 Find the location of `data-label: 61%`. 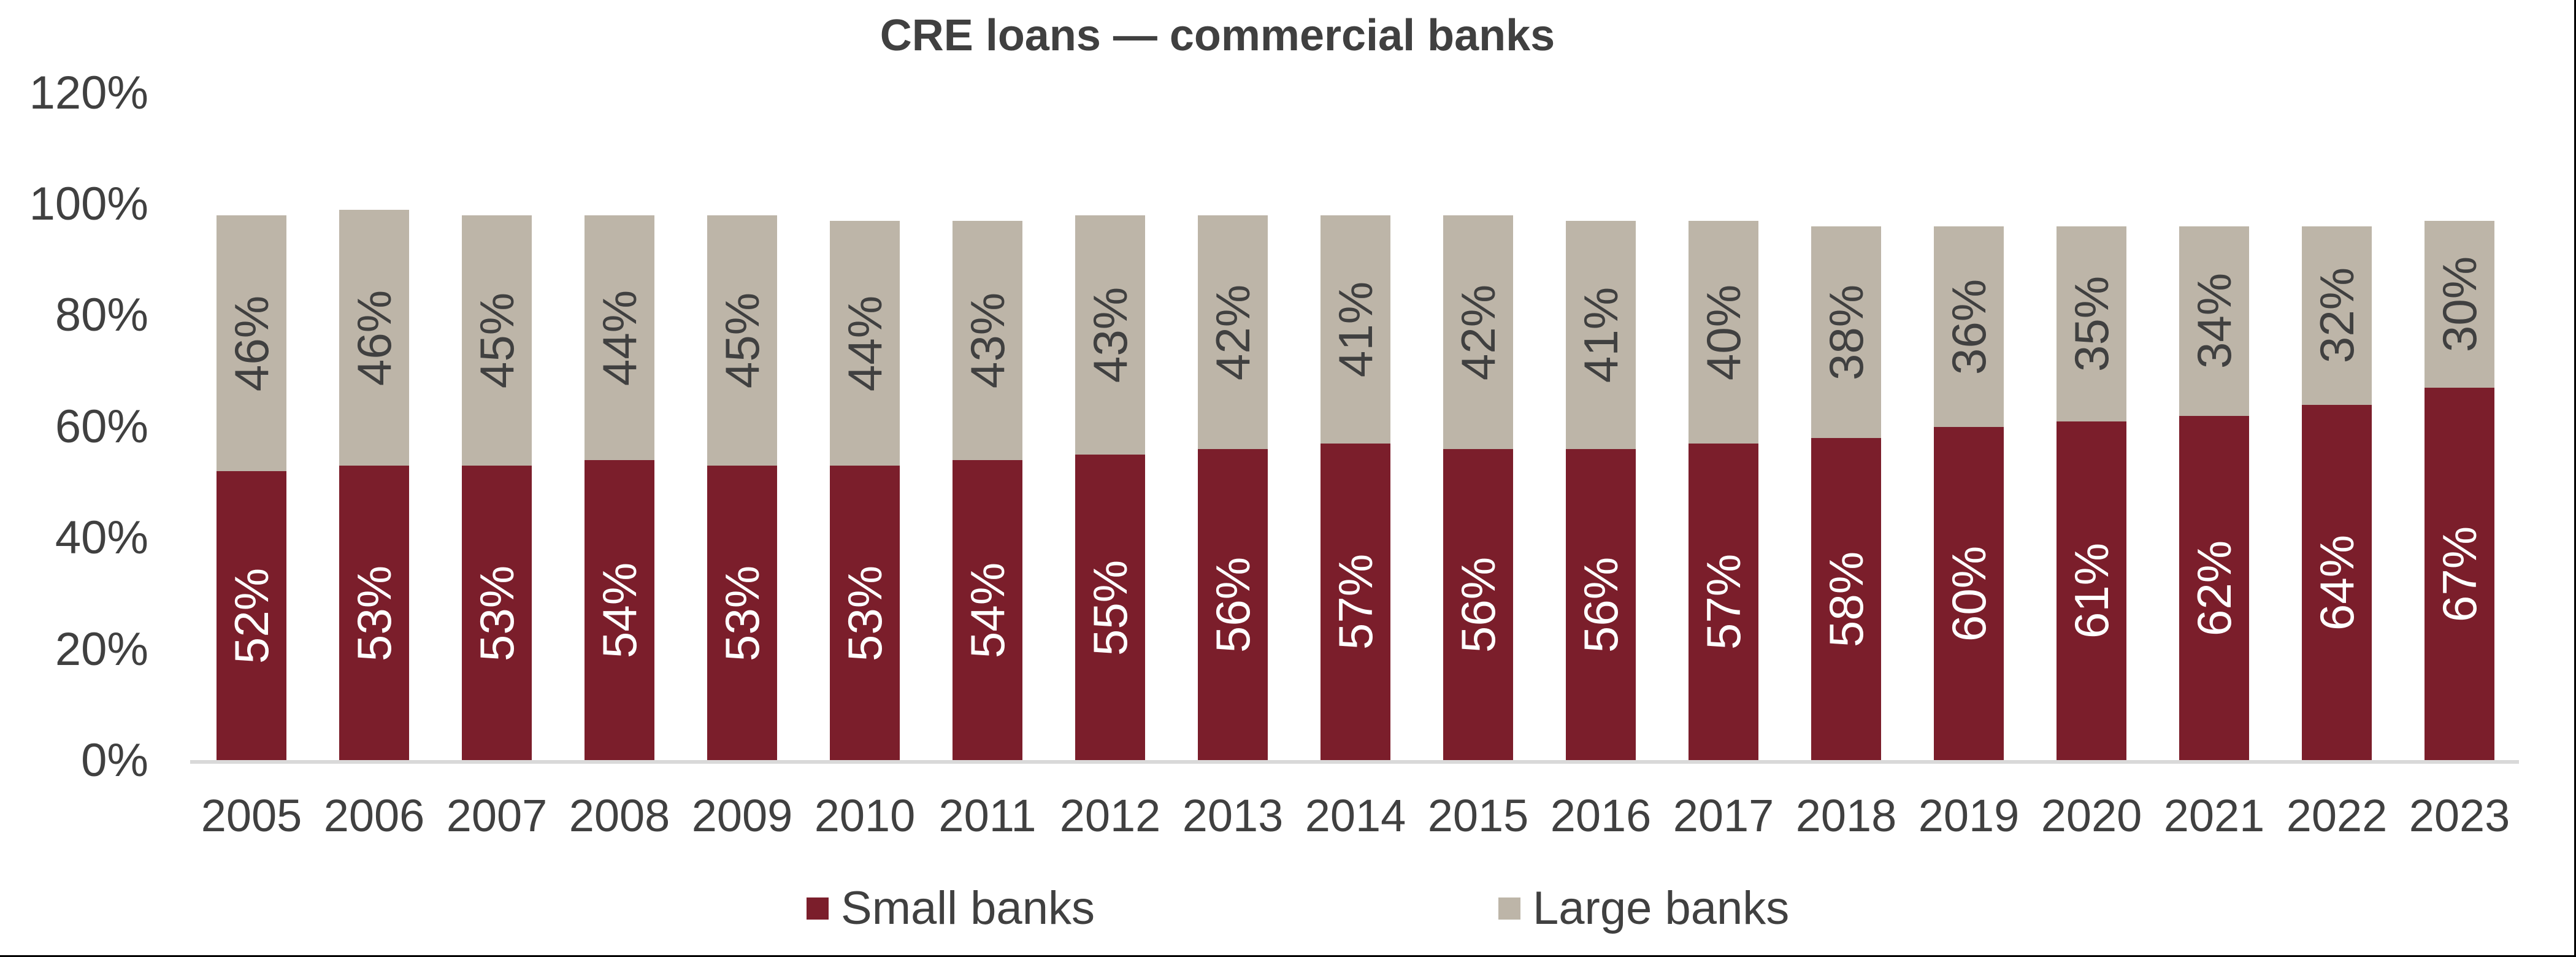

data-label: 61% is located at coordinates (2091, 591).